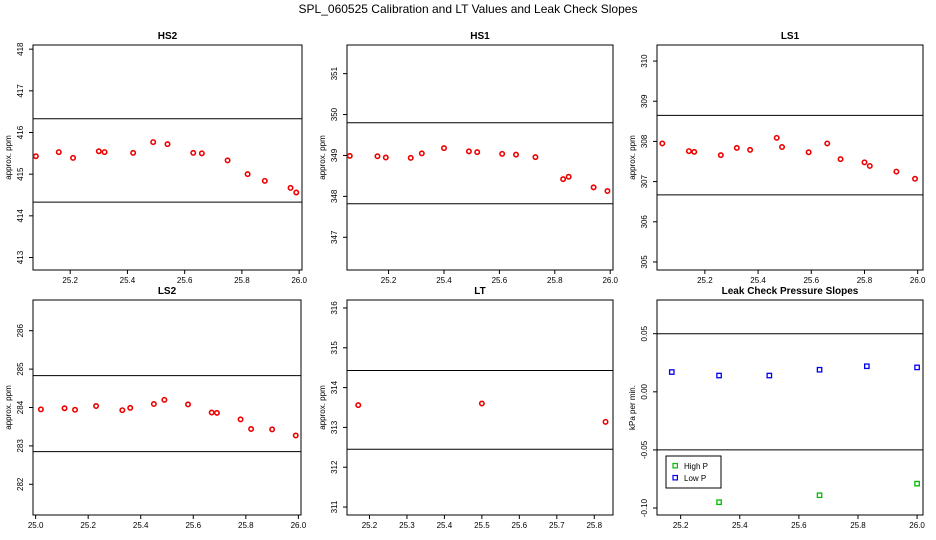 The height and width of the screenshot is (540, 936). What do you see at coordinates (644, 391) in the screenshot?
I see `y-tick-label: 0.00` at bounding box center [644, 391].